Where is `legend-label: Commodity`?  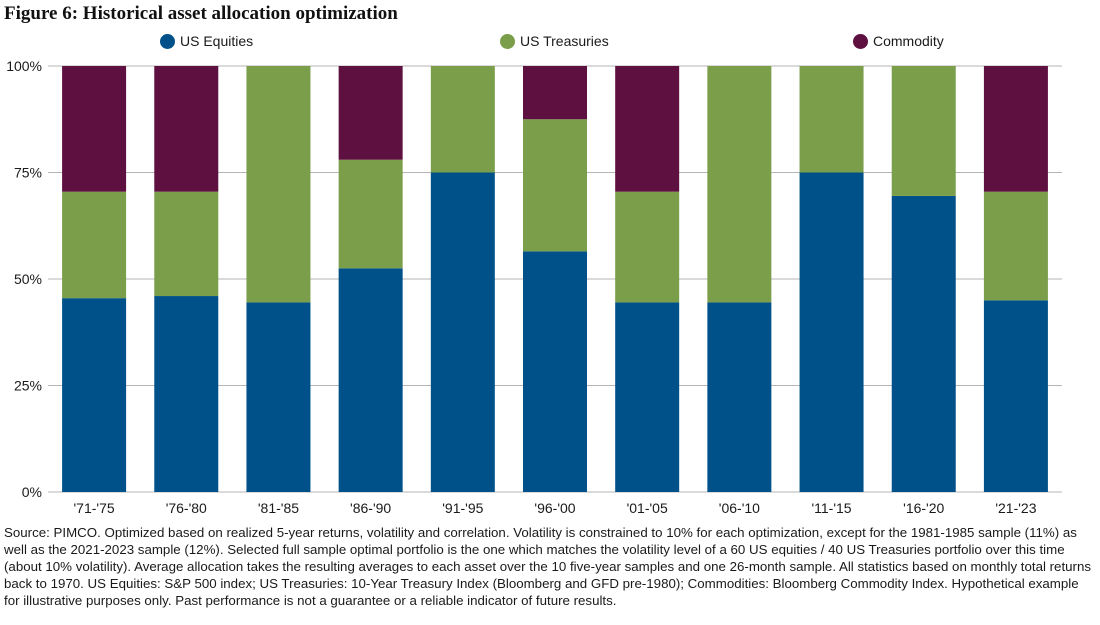 legend-label: Commodity is located at coordinates (908, 41).